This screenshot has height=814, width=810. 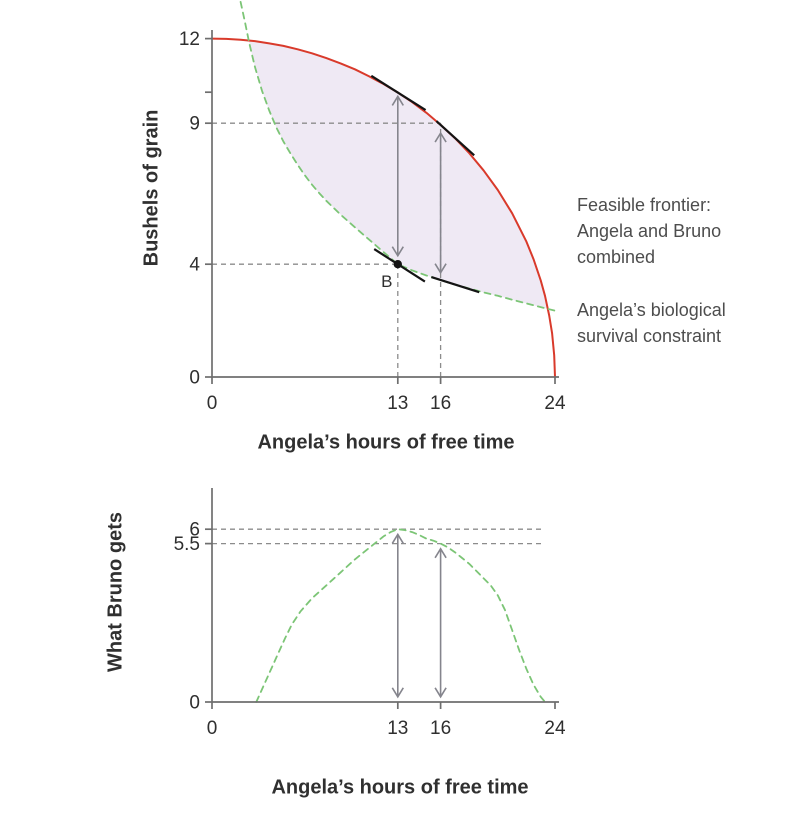 What do you see at coordinates (194, 530) in the screenshot?
I see `y-tick-label: 6` at bounding box center [194, 530].